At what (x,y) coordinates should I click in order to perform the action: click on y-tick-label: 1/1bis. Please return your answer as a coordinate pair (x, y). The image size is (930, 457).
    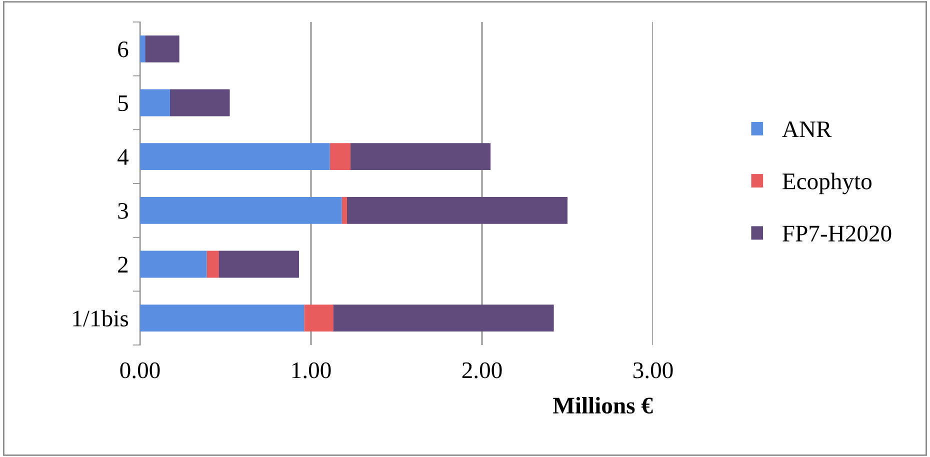
    Looking at the image, I should click on (100, 318).